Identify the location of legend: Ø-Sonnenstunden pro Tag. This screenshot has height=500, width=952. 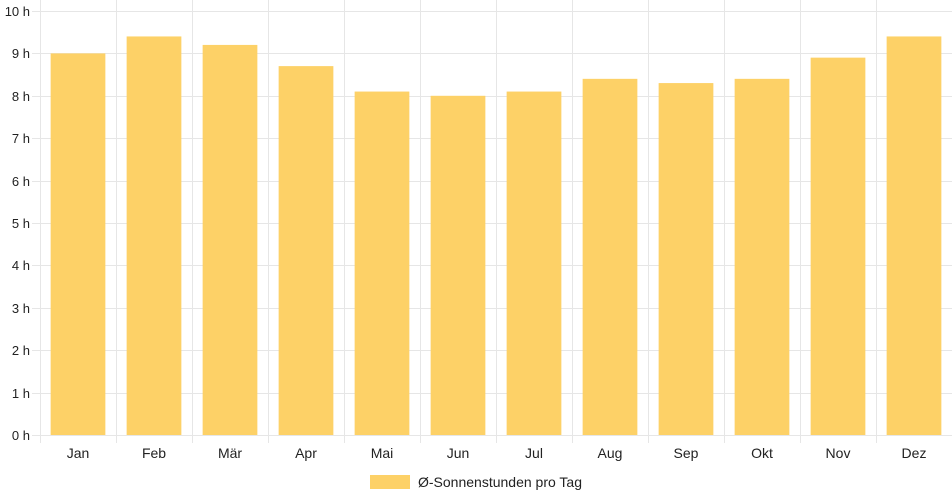
(476, 482).